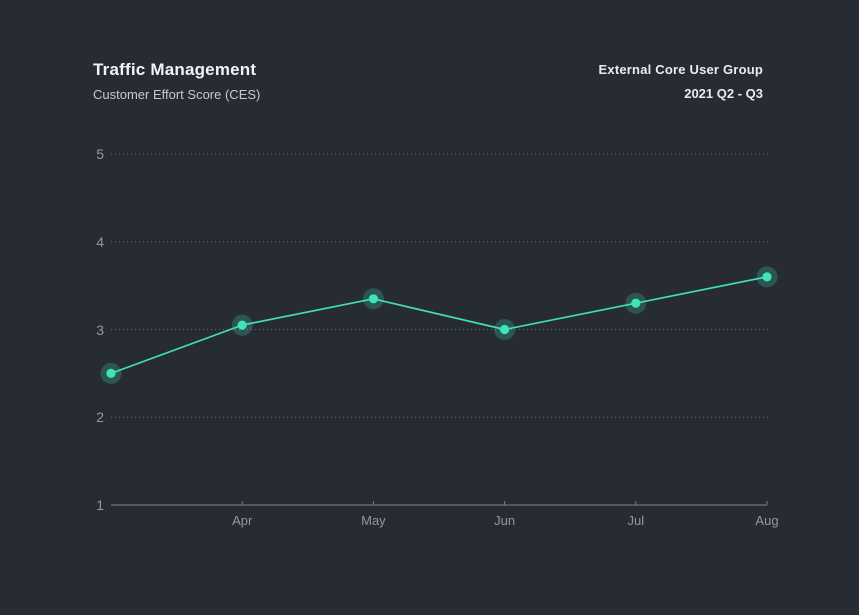 This screenshot has height=615, width=859. What do you see at coordinates (723, 93) in the screenshot?
I see `period-label: 2021 Q2 - Q3` at bounding box center [723, 93].